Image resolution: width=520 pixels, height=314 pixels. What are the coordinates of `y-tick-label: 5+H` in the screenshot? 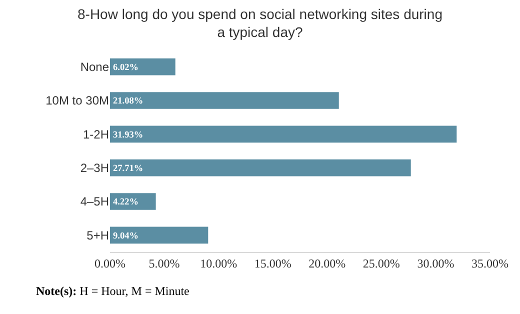 It's located at (97, 235).